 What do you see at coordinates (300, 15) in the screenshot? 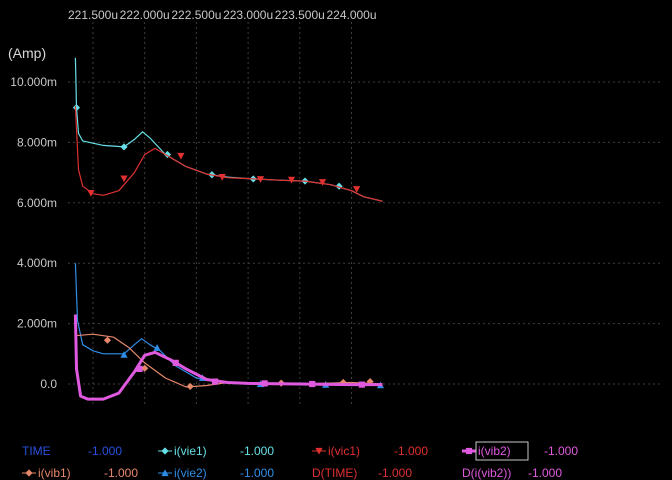
I see `x-tick-label: 223.500u` at bounding box center [300, 15].